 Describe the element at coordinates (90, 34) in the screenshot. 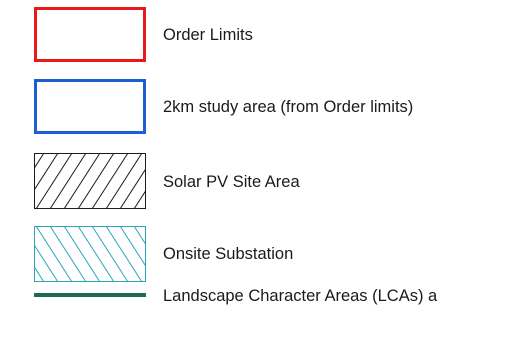

I see `order-limits-swatch` at that location.